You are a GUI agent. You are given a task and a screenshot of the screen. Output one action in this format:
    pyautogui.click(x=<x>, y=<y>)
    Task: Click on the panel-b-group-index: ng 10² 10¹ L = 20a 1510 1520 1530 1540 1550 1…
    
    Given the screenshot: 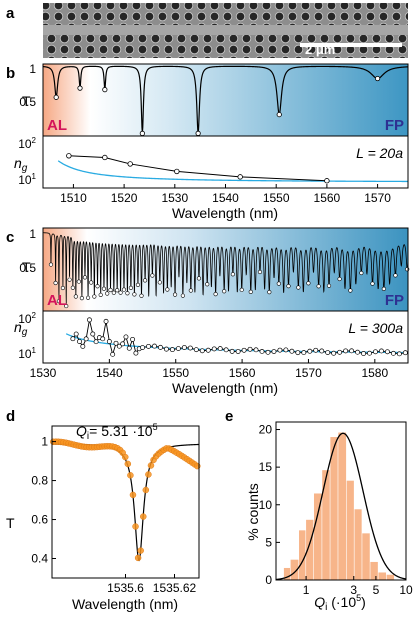 What is the action you would take?
    pyautogui.click(x=211, y=178)
    